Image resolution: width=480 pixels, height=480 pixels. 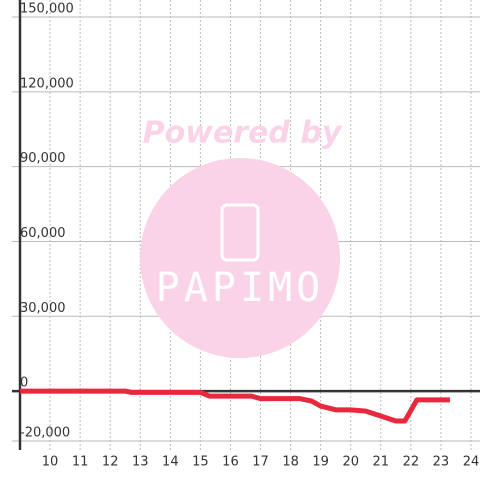 What do you see at coordinates (47, 83) in the screenshot?
I see `y-tick-label: 120,000` at bounding box center [47, 83].